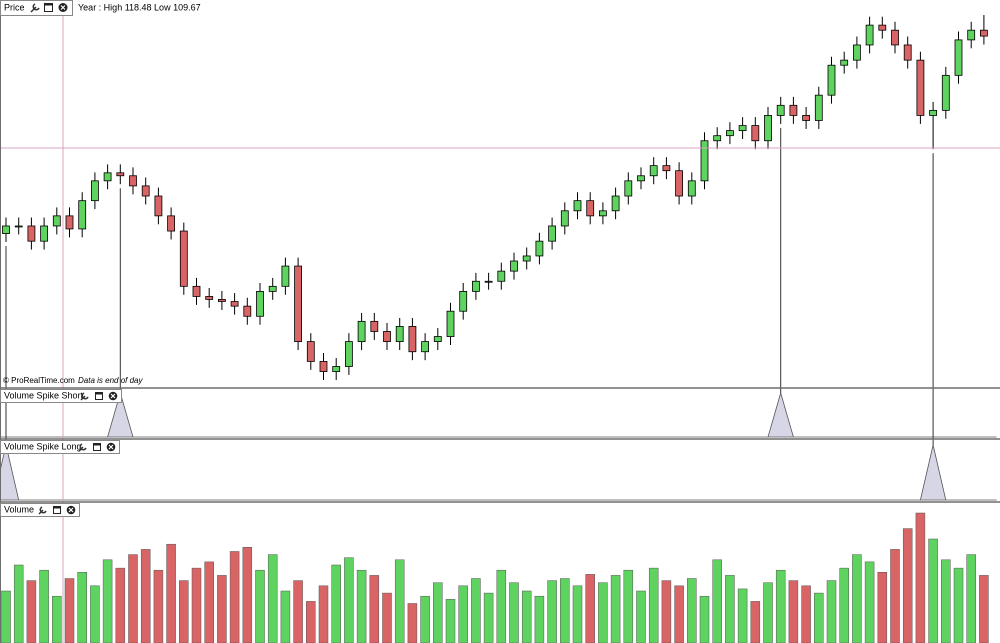 The height and width of the screenshot is (643, 1000). What do you see at coordinates (110, 380) in the screenshot?
I see `footer-note: Data is end of day` at bounding box center [110, 380].